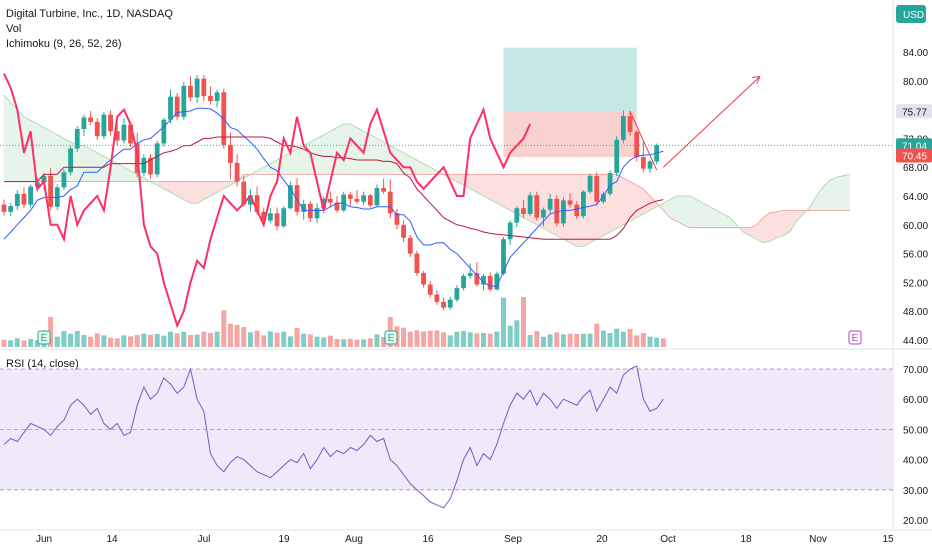 This screenshot has height=550, width=932. What do you see at coordinates (818, 539) in the screenshot?
I see `time-tick-label: Nov` at bounding box center [818, 539].